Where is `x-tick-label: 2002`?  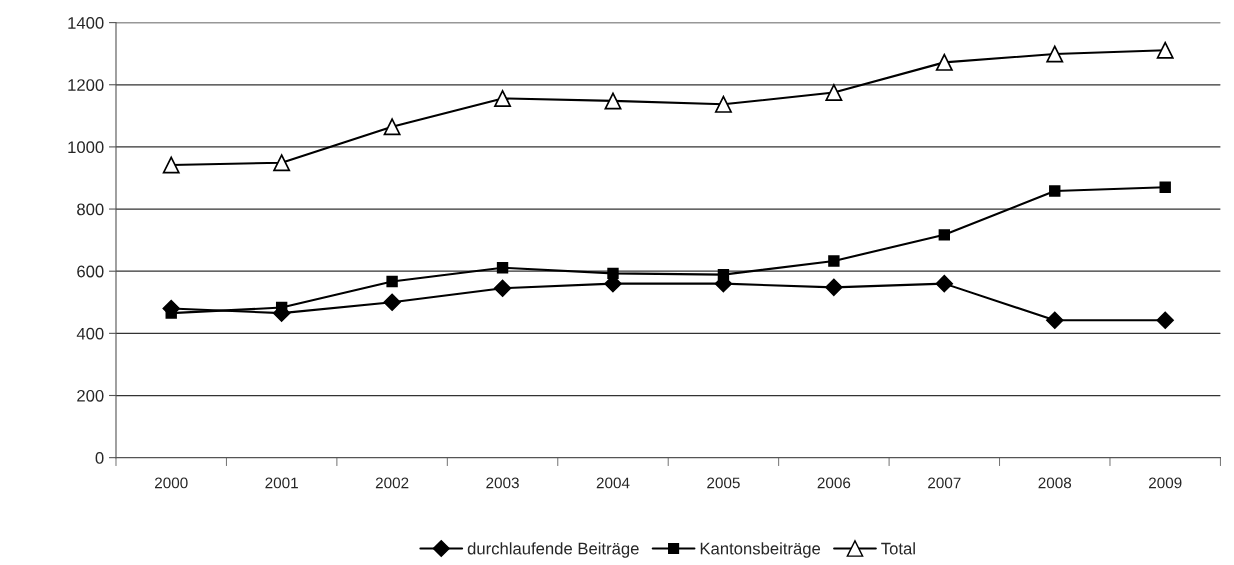 x-tick-label: 2002 is located at coordinates (392, 483).